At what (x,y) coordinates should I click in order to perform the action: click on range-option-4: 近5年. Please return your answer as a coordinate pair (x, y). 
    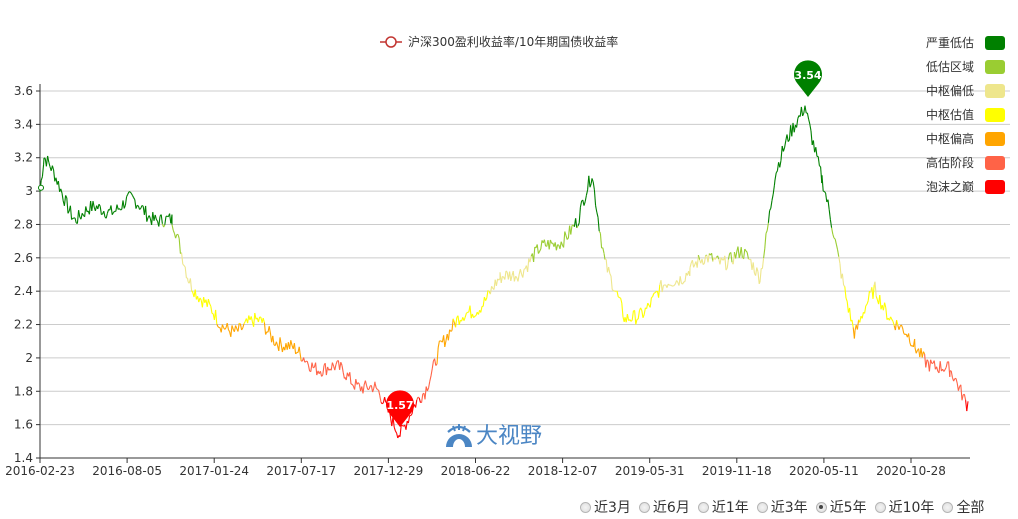
    Looking at the image, I should click on (841, 507).